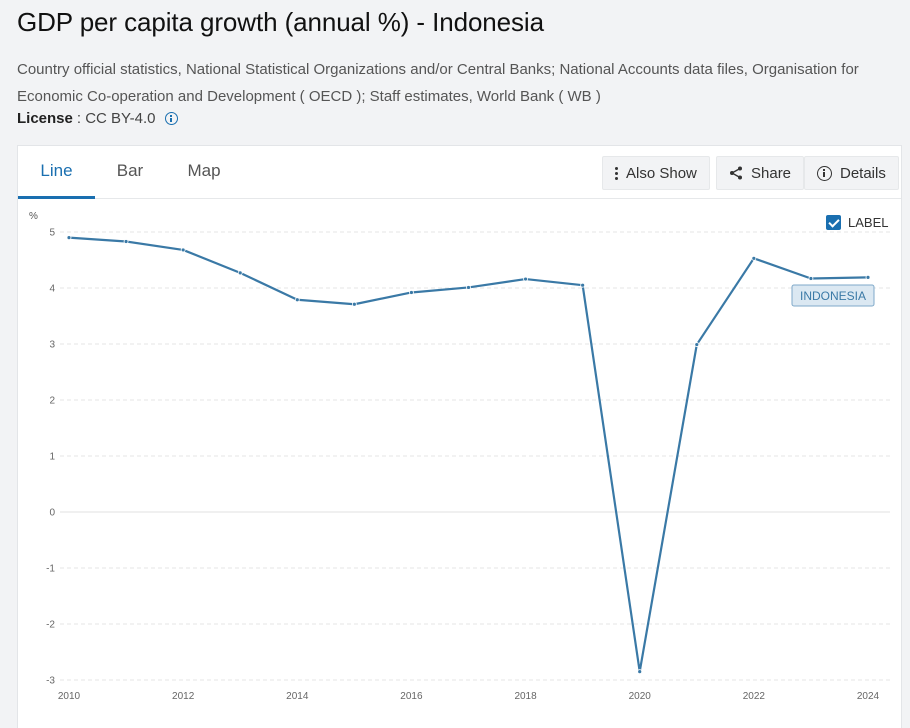  Describe the element at coordinates (411, 696) in the screenshot. I see `x-tick-label: 2016` at that location.